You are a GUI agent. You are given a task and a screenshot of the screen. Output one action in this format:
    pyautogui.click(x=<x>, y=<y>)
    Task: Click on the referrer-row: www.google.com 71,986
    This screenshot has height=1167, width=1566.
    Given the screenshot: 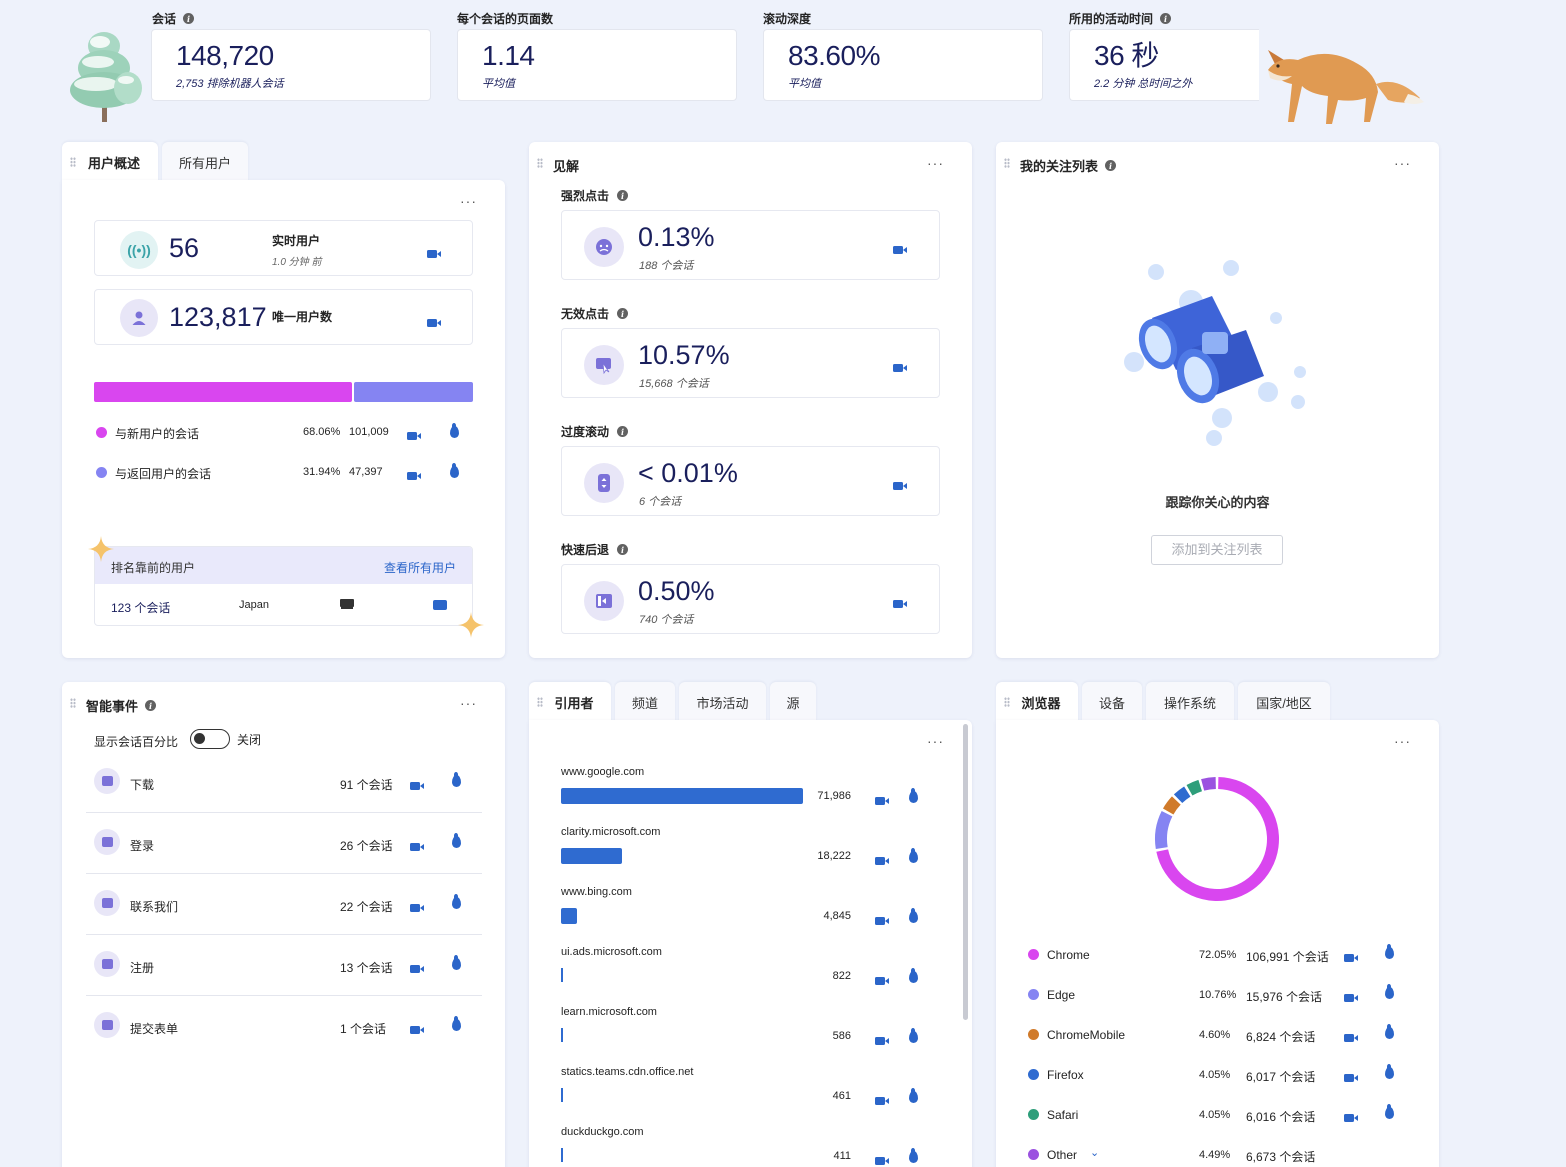 What is the action you would take?
    pyautogui.click(x=746, y=789)
    